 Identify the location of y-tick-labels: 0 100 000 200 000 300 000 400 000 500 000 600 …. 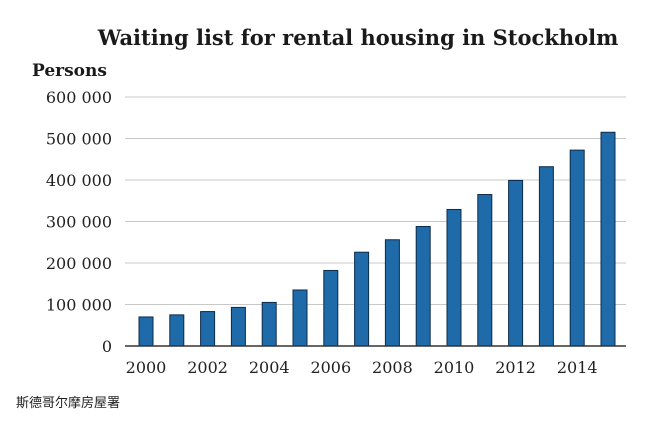
(79, 222).